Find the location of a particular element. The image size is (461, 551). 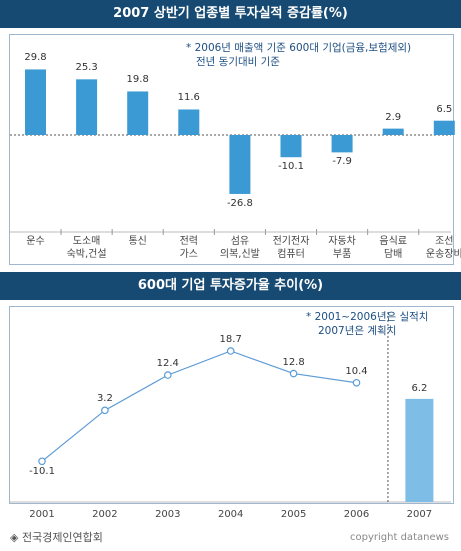

bar-value-label-1: 25.3 is located at coordinates (86, 68).